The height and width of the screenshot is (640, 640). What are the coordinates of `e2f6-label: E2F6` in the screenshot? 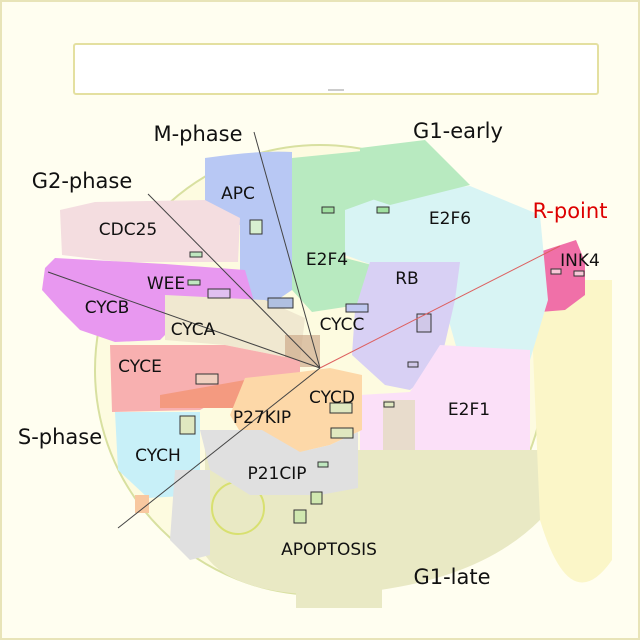 It's located at (450, 219).